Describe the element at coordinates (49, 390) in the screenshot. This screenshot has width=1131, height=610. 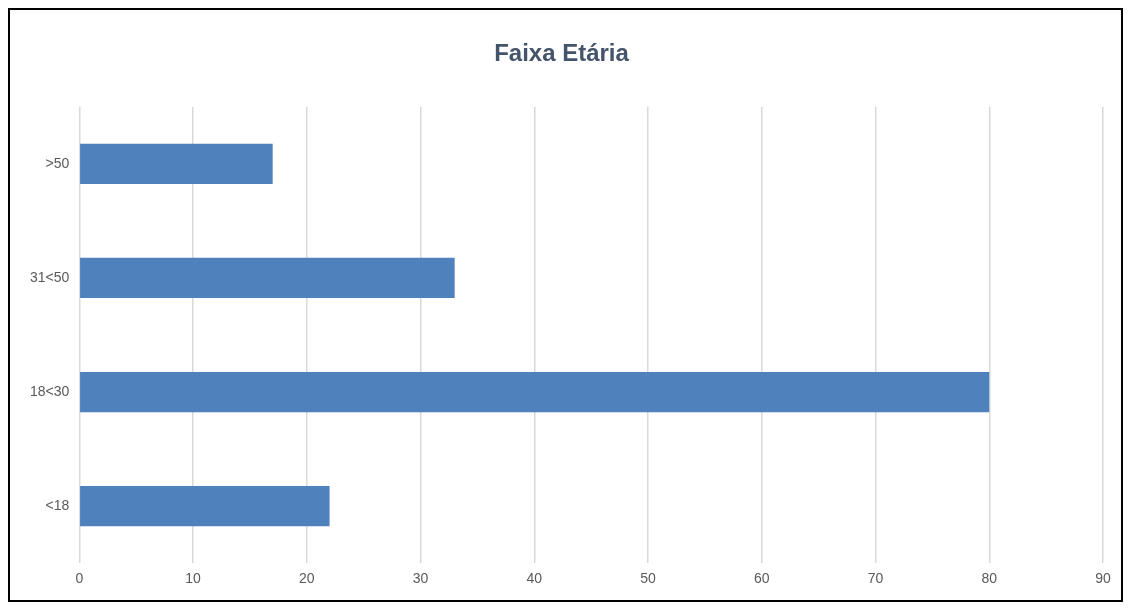
I see `y-tick-label: 18<30` at that location.